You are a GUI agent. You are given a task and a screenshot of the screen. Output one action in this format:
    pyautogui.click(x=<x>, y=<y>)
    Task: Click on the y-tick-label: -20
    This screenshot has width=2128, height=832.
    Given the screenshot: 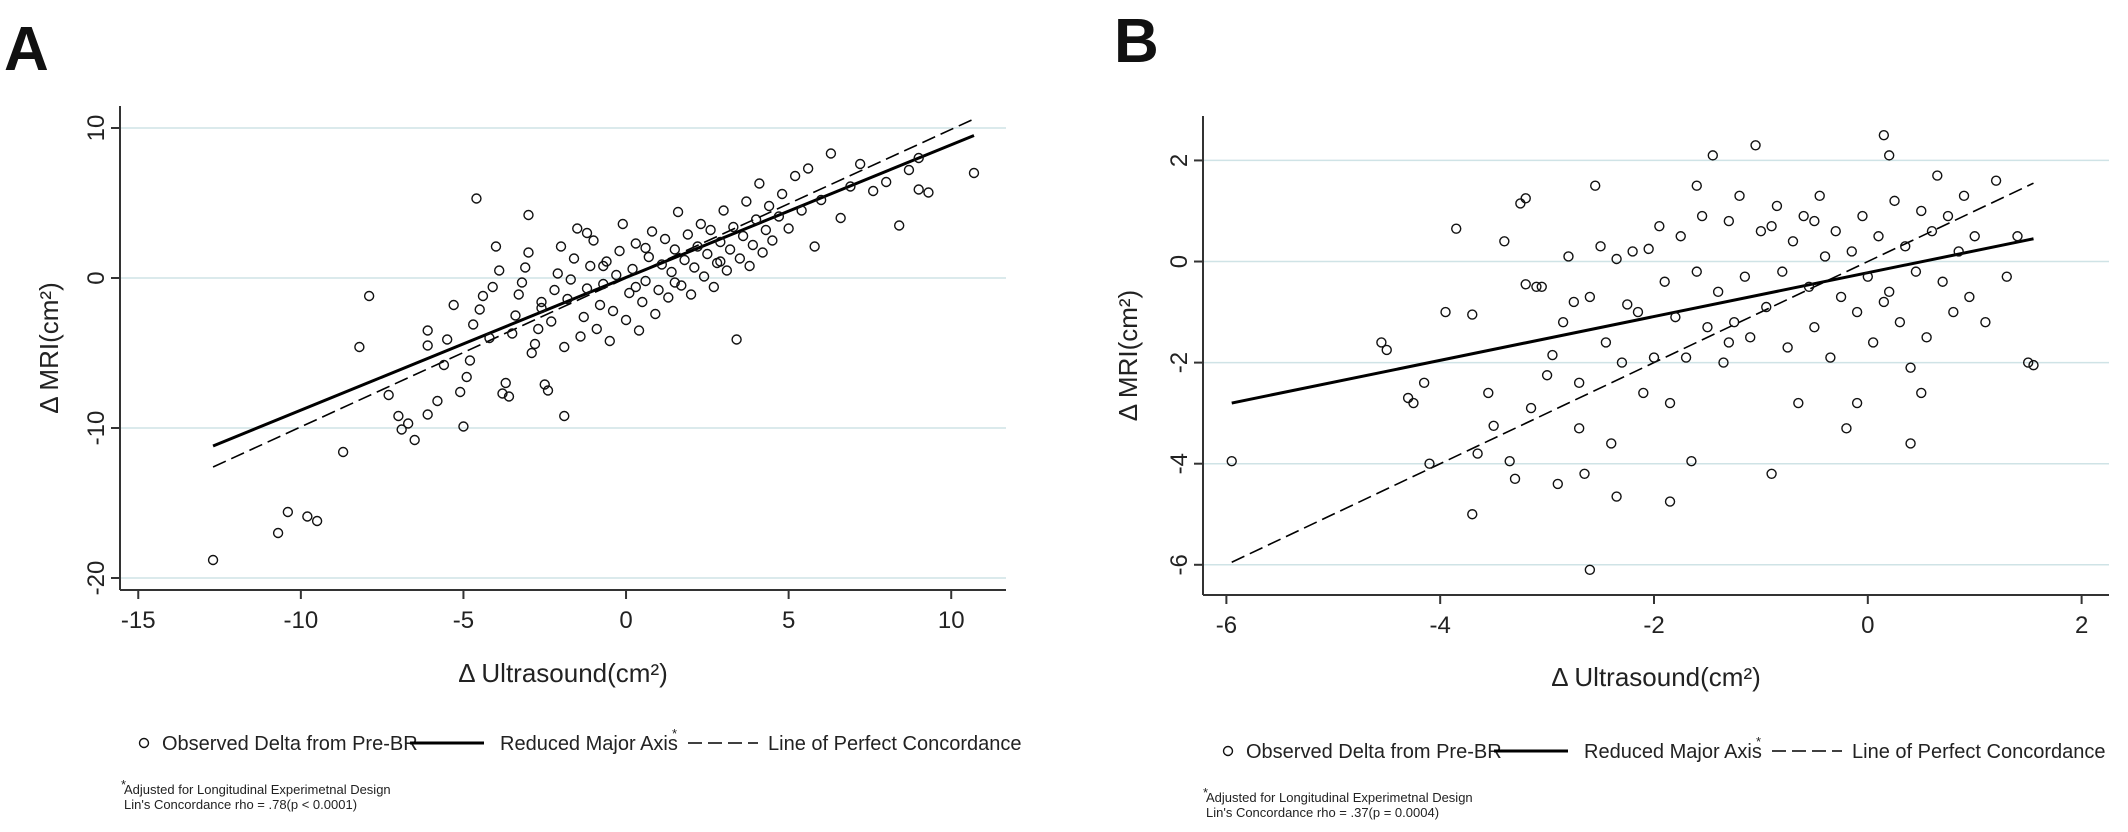 What is the action you would take?
    pyautogui.click(x=96, y=578)
    